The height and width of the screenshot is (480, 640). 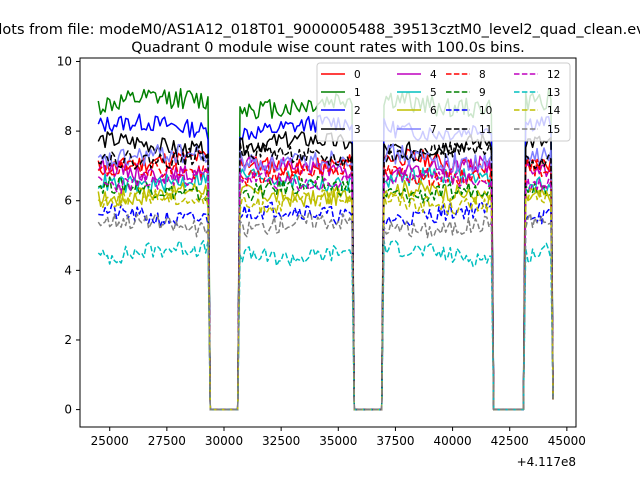 I want to click on y-tick-label: 2, so click(x=68, y=340).